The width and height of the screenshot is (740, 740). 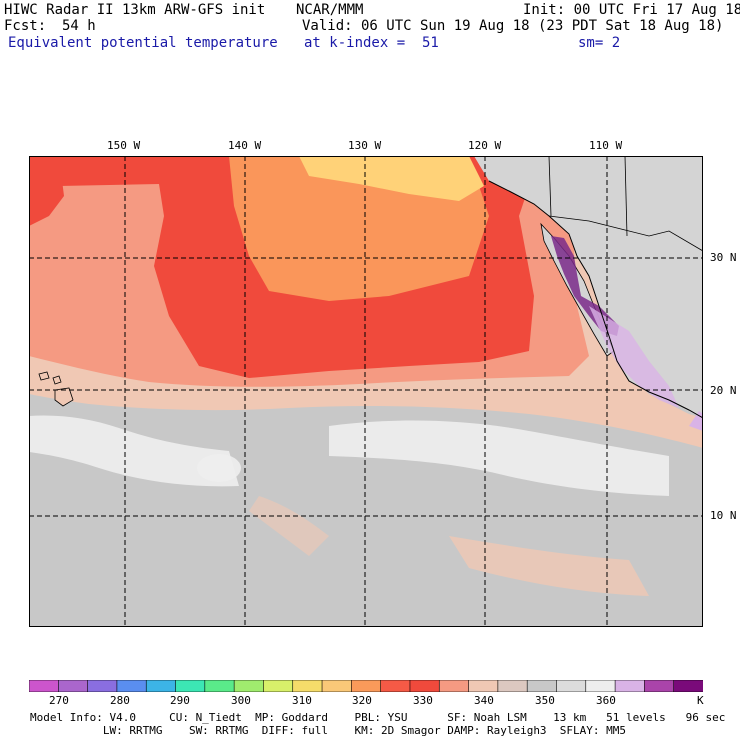 I want to click on cbar-tick-330: 330, so click(x=423, y=700).